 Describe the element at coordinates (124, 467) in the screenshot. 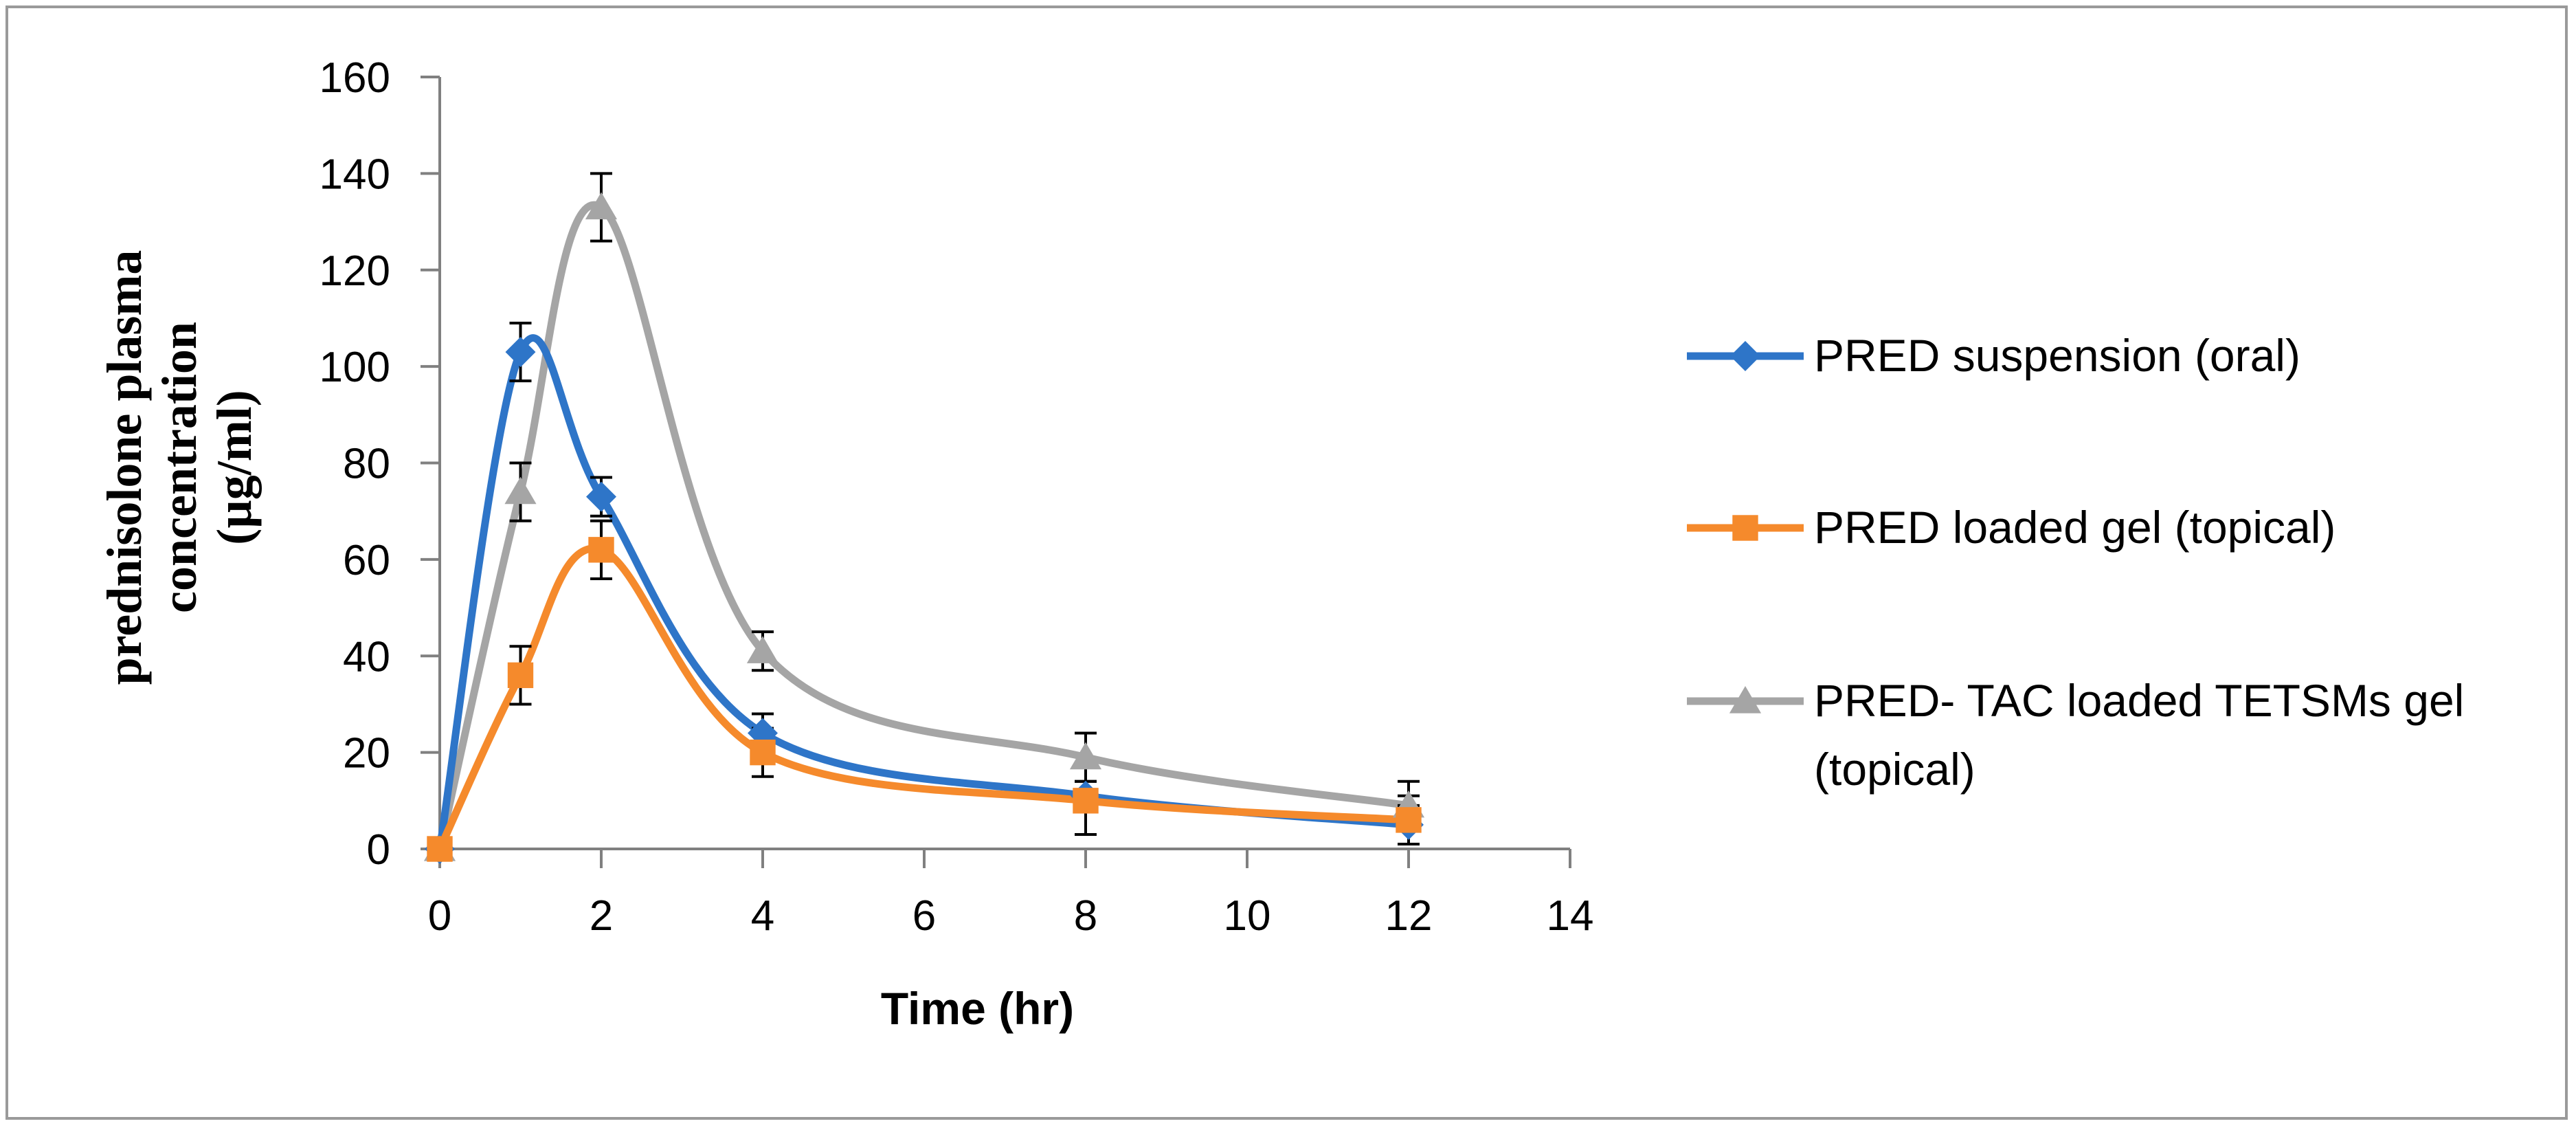

I see `y-axis-title-line: prednisolone plasma` at that location.